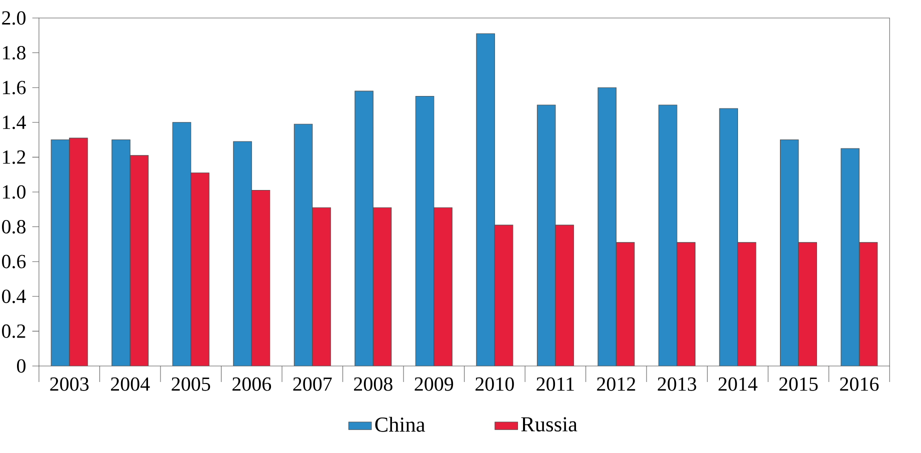 Image resolution: width=921 pixels, height=453 pixels. What do you see at coordinates (14, 297) in the screenshot?
I see `y-tick-label: 0.4` at bounding box center [14, 297].